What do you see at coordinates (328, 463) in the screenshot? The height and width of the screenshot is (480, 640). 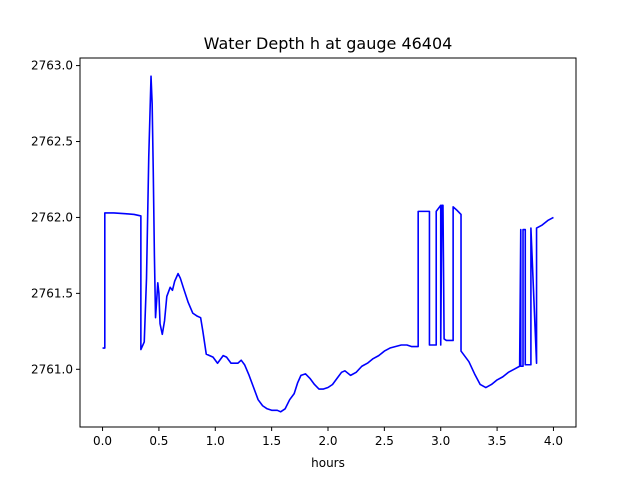 I see `x-axis-label: hours` at bounding box center [328, 463].